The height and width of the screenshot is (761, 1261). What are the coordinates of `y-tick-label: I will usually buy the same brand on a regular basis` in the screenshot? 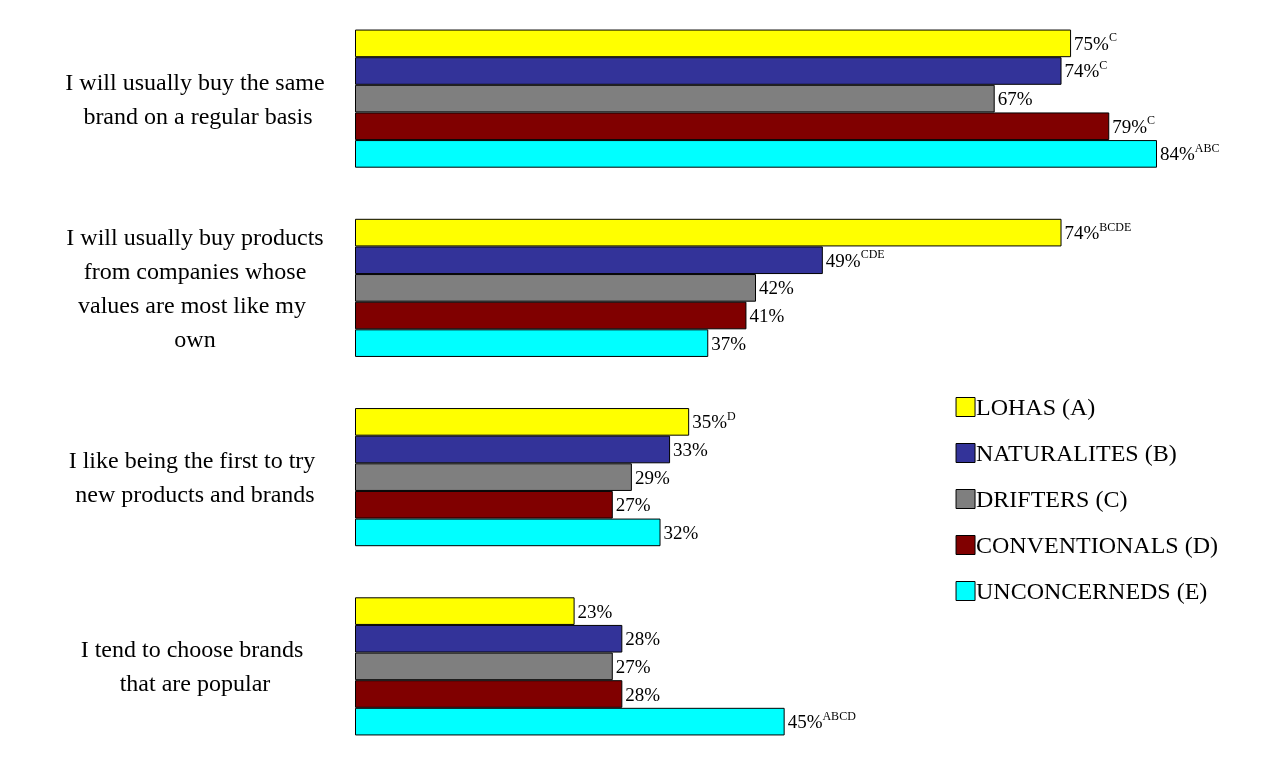 It's located at (195, 98).